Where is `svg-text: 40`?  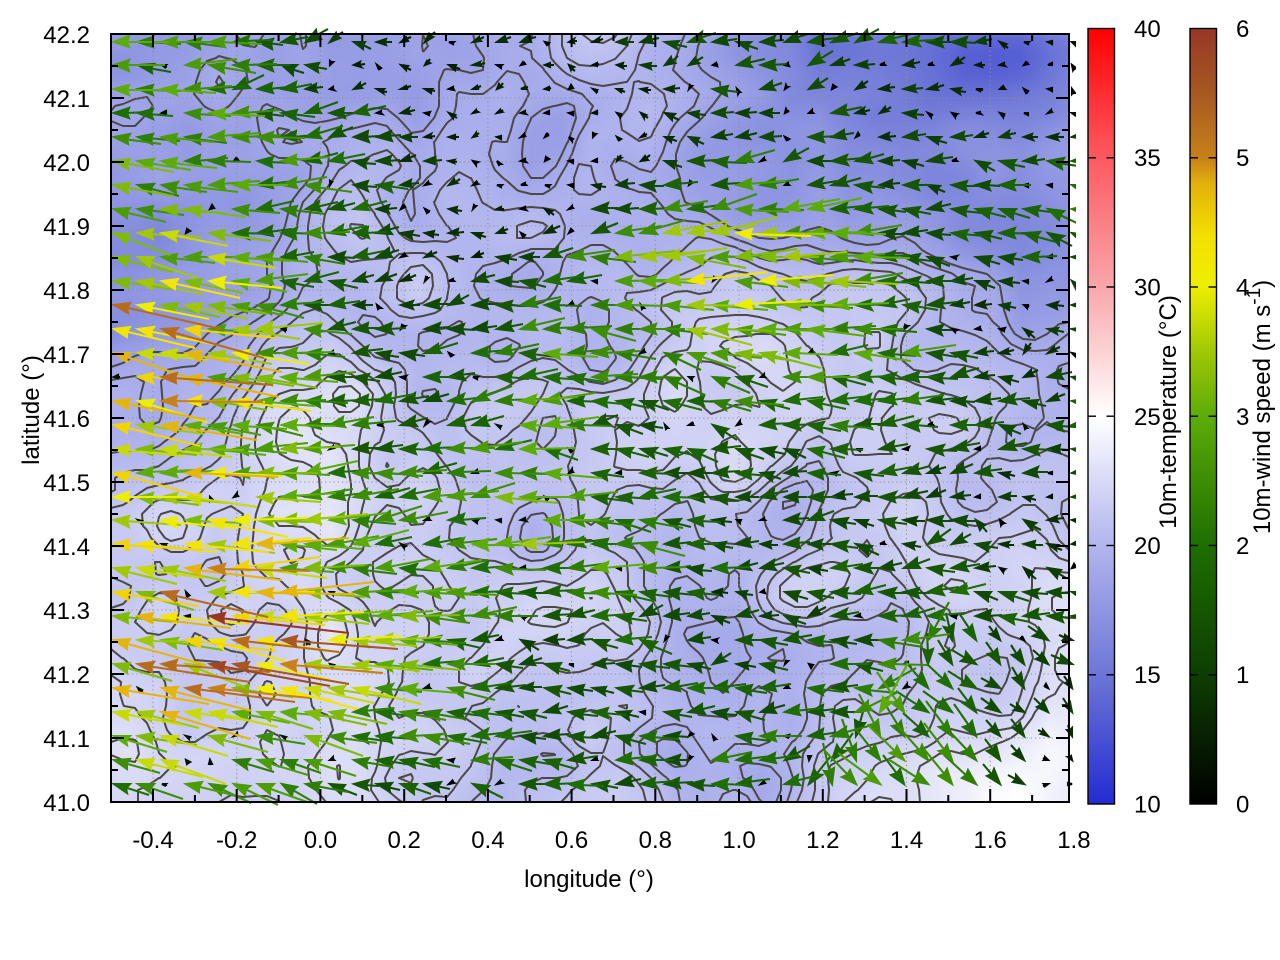
svg-text: 40 is located at coordinates (1147, 29).